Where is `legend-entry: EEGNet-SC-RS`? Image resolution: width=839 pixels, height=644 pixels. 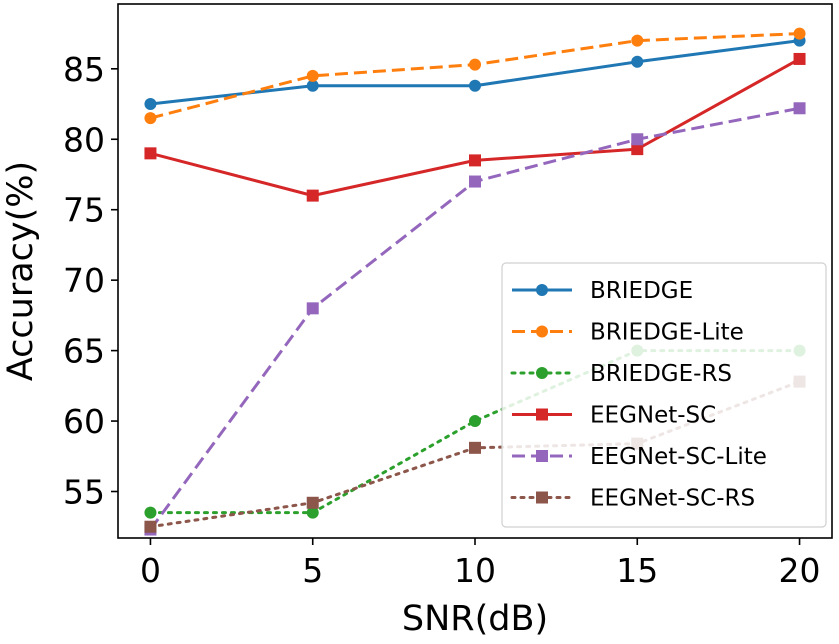
legend-entry: EEGNet-SC-RS is located at coordinates (632, 499).